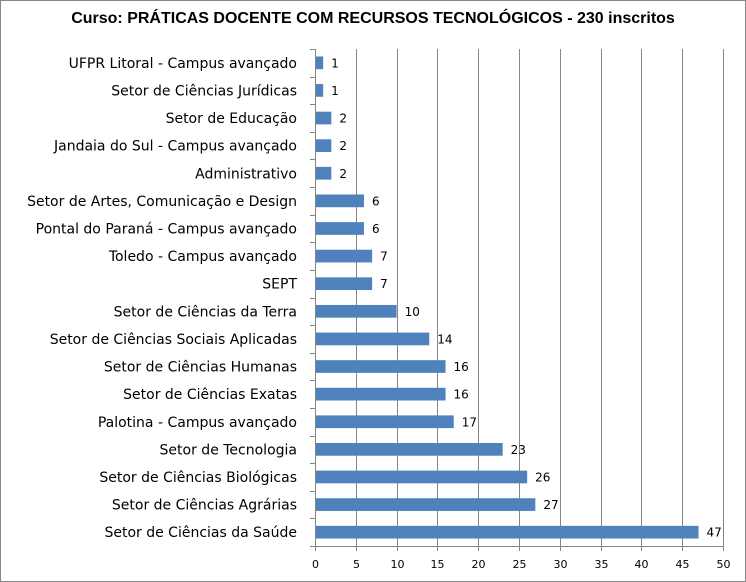 This screenshot has width=746, height=582. I want to click on category-label: SEPT, so click(279, 285).